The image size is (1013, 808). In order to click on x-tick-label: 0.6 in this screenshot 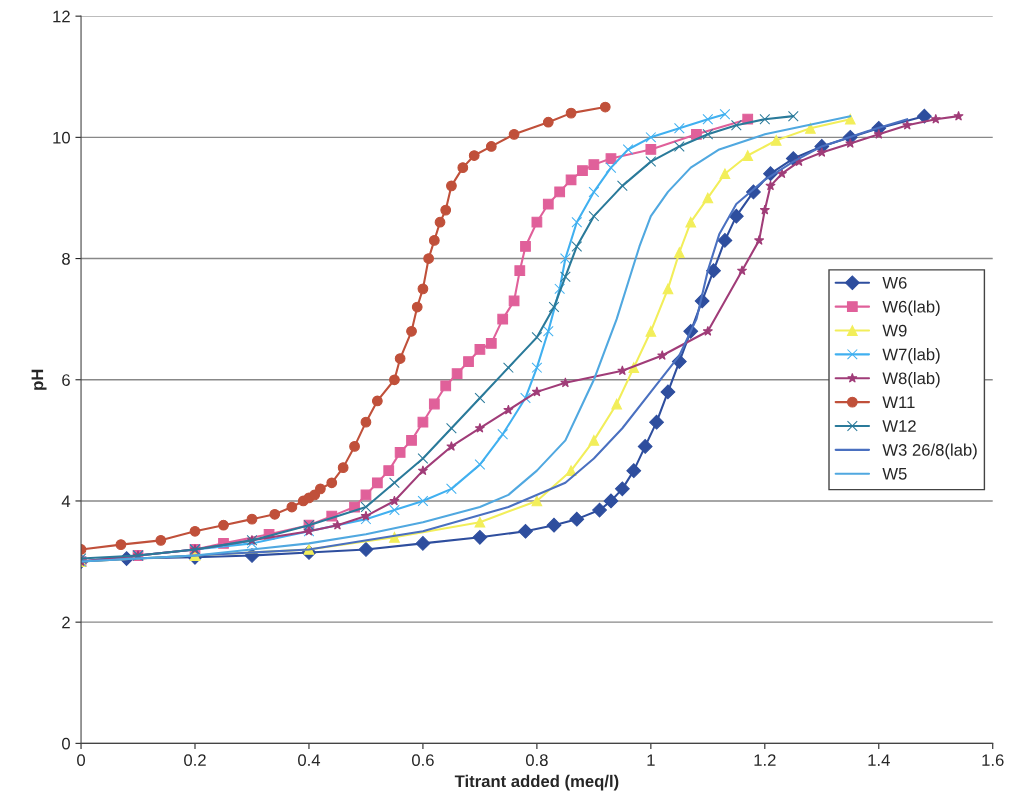, I will do `click(423, 760)`.